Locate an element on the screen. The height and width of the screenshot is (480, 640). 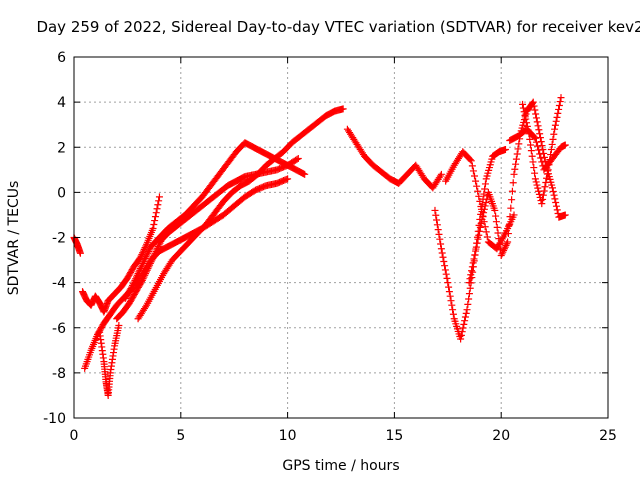
x-tick-label: 5 is located at coordinates (180, 436).